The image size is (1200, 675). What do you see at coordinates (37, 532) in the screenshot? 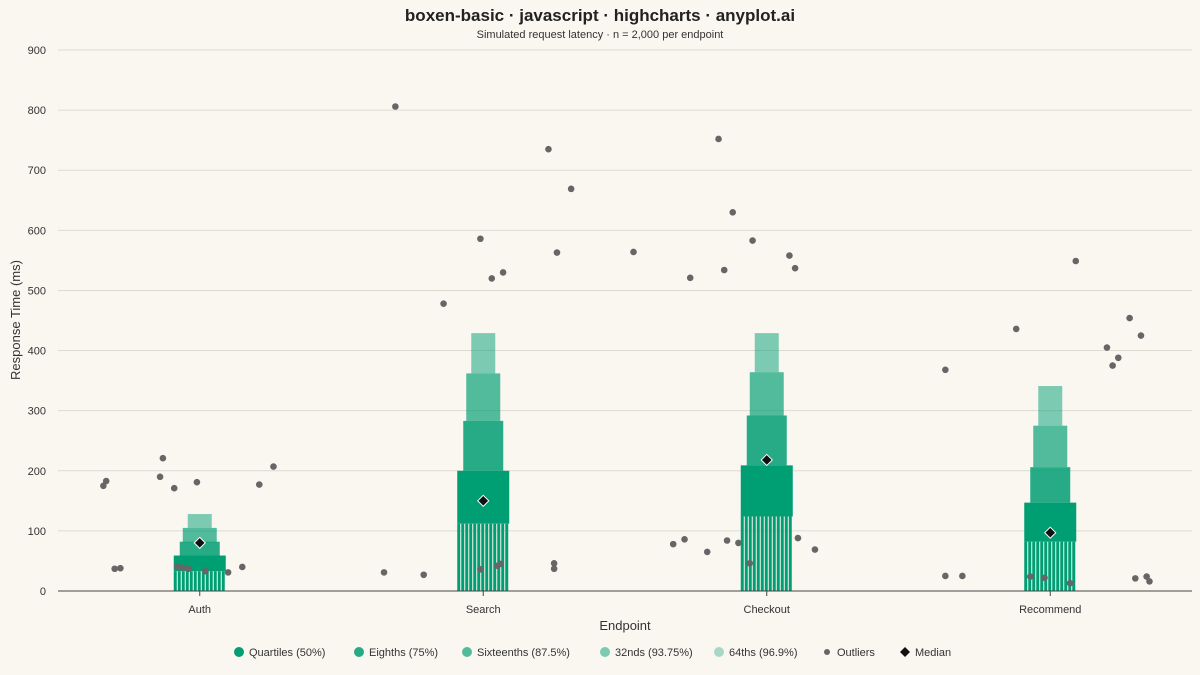
I see `y-tick-label: 100` at bounding box center [37, 532].